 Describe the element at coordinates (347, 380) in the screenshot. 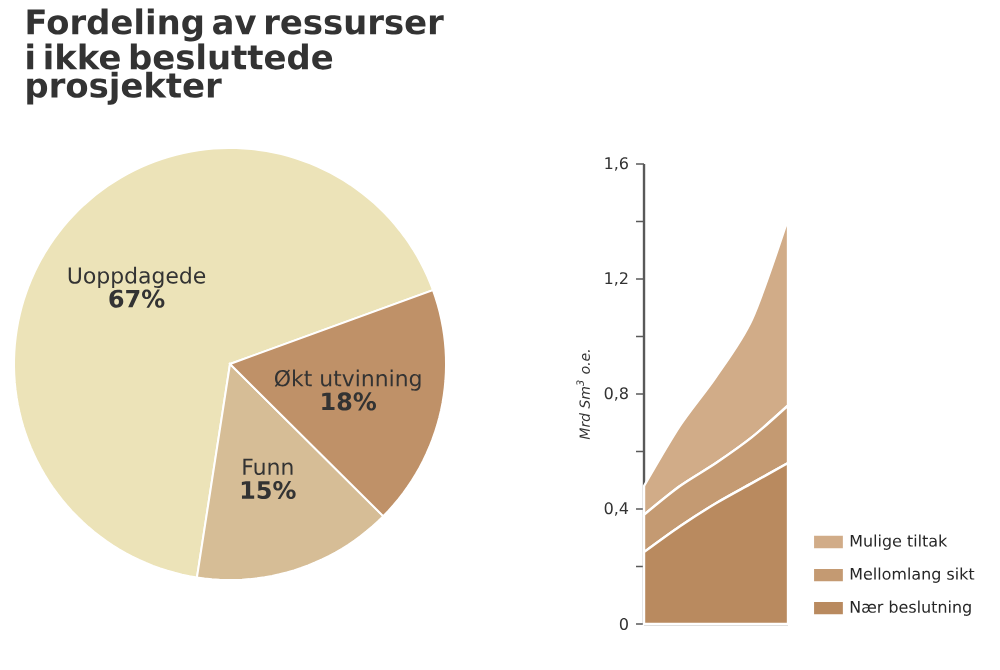

I see `slice-label: Økt utvinning` at that location.